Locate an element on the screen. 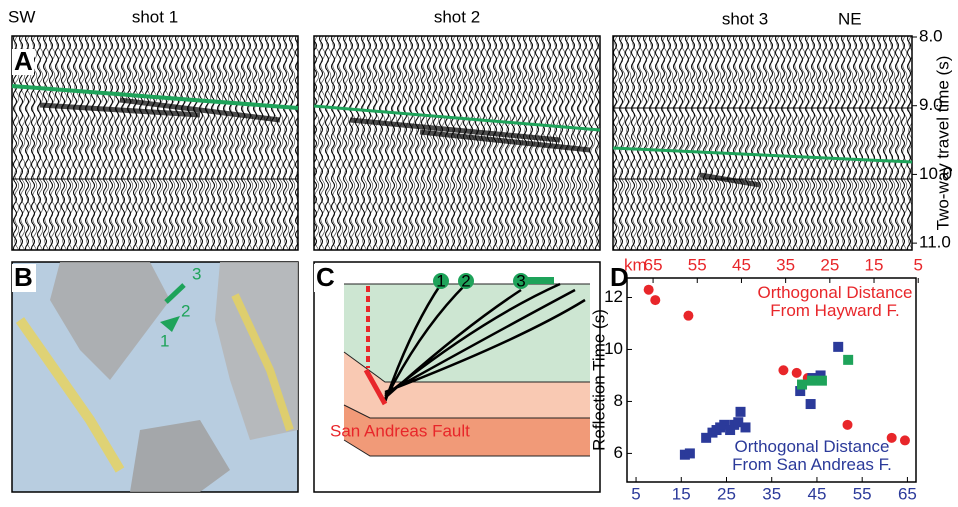  y-axis-label: Reflection Time (s) is located at coordinates (598, 380).